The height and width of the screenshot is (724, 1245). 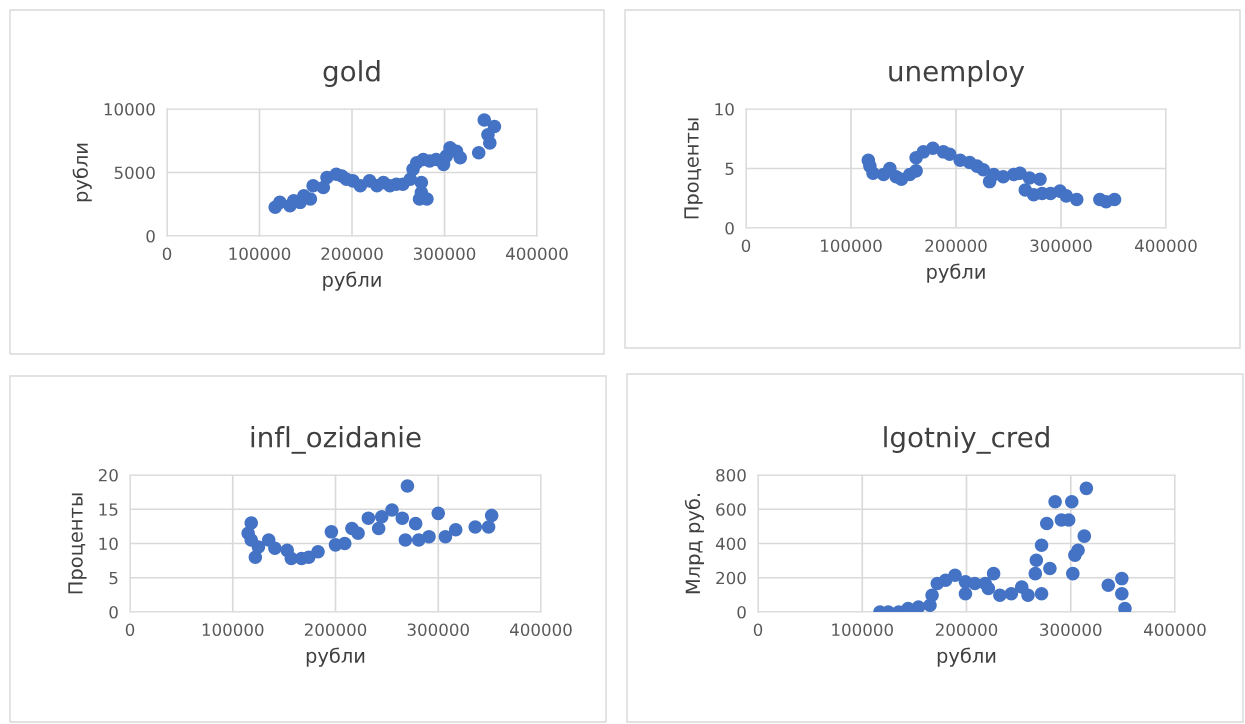 I want to click on y-tick-label: 200, so click(x=731, y=578).